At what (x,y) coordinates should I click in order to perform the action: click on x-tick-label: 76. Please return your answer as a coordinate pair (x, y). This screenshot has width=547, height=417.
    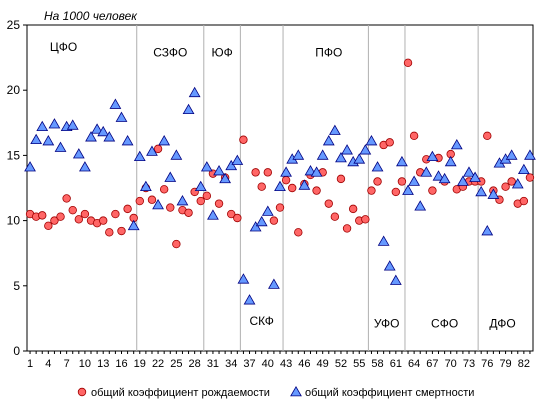
    Looking at the image, I should click on (487, 364).